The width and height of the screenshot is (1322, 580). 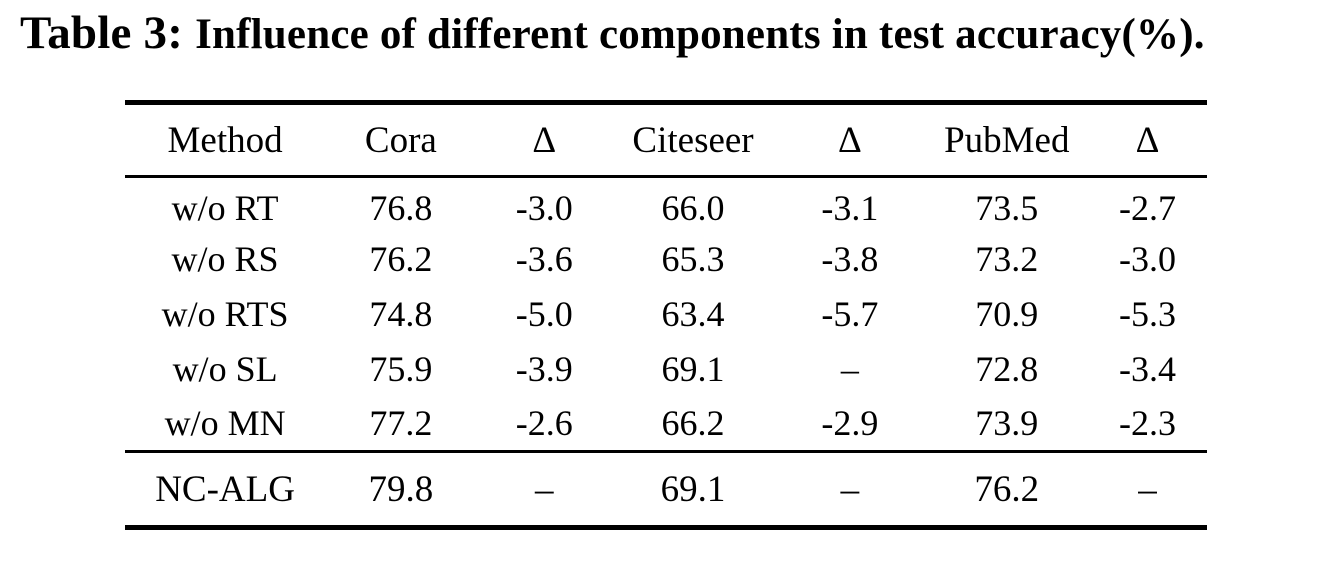 I want to click on table-row: w/o RT 76.8 -3.0 66.0 -3.1 73.5 -2.7, so click(x=666, y=204).